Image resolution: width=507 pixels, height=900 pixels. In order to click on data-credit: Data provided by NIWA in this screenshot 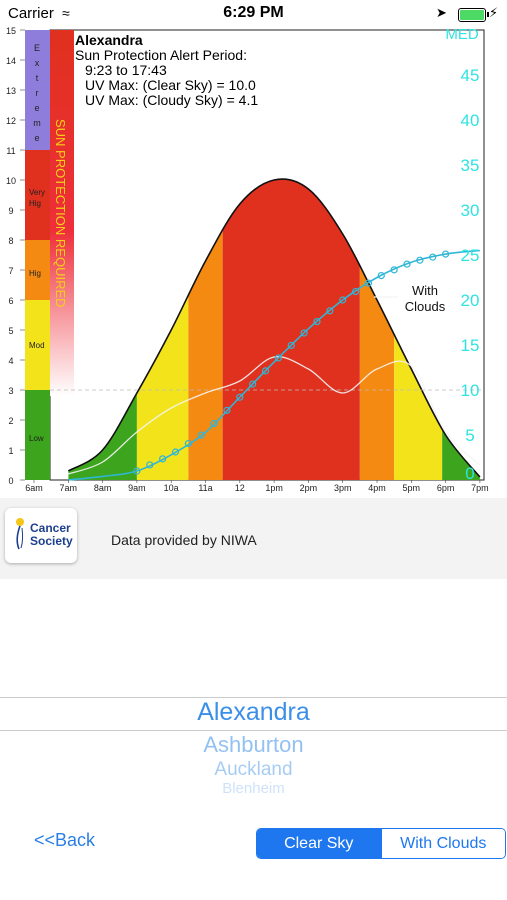, I will do `click(184, 540)`.